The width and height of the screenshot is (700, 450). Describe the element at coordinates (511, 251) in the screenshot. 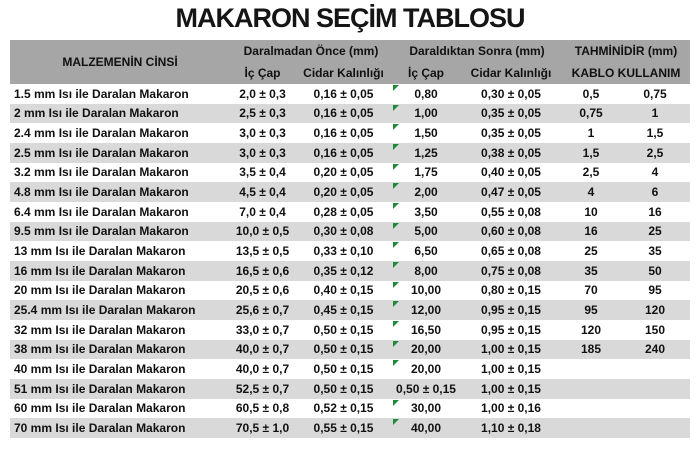

I see `cell-wall-thickness-after: 0,65 ± 0,08` at that location.